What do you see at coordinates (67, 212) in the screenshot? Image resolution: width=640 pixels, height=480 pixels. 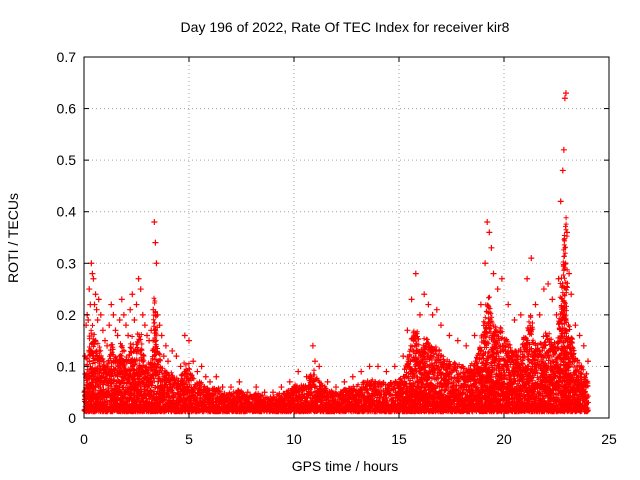 I see `y-tick-label: 0.4` at bounding box center [67, 212].